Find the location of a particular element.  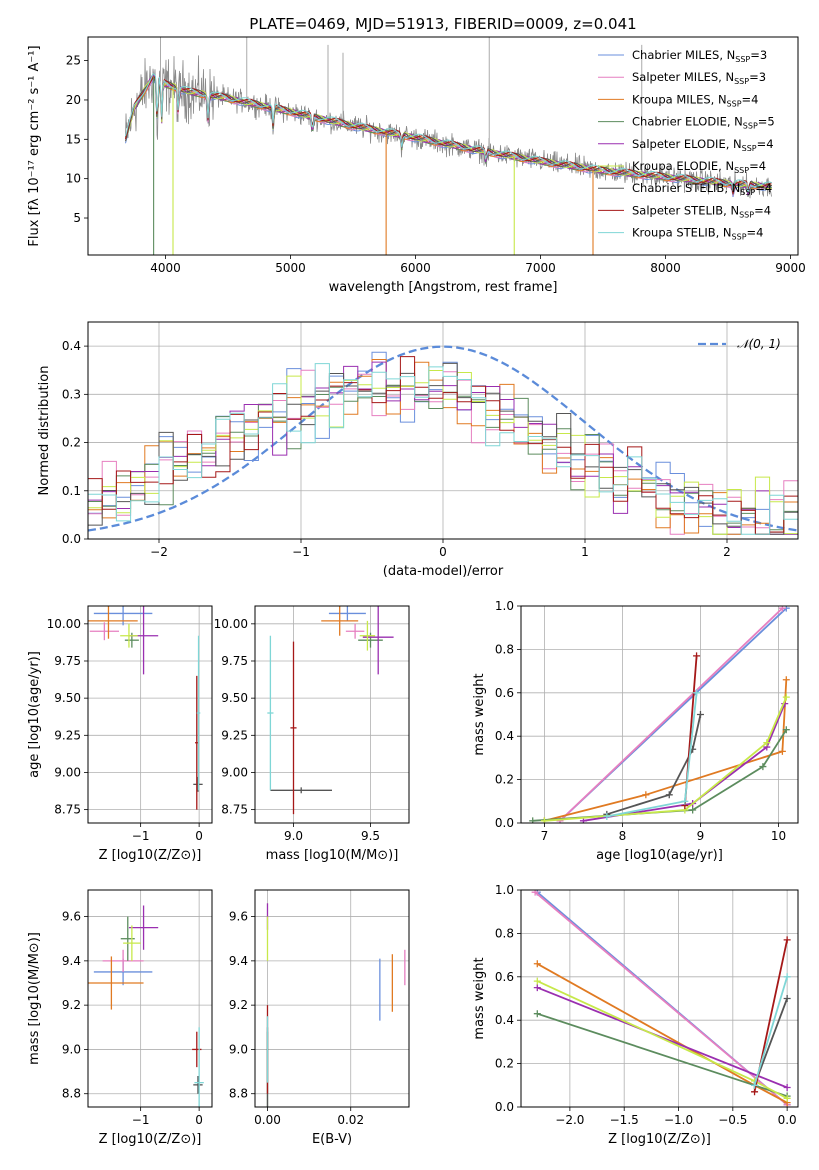

y-tick-label: 9.25 is located at coordinates (67, 735).